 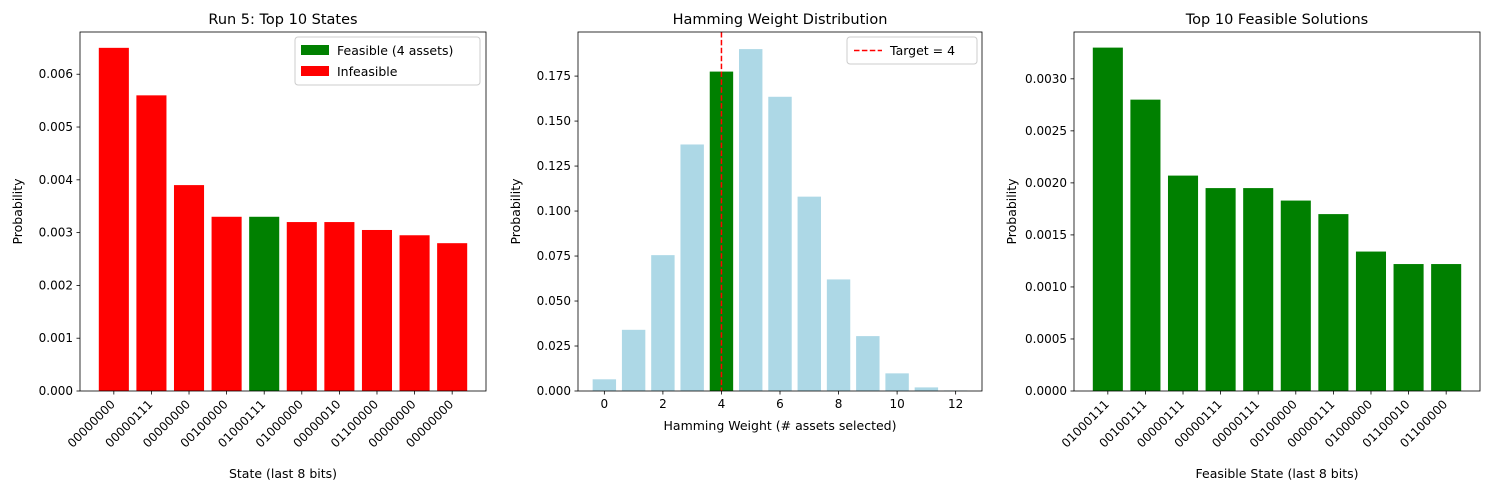 I want to click on y-tick-label: 0.004, so click(x=56, y=180).